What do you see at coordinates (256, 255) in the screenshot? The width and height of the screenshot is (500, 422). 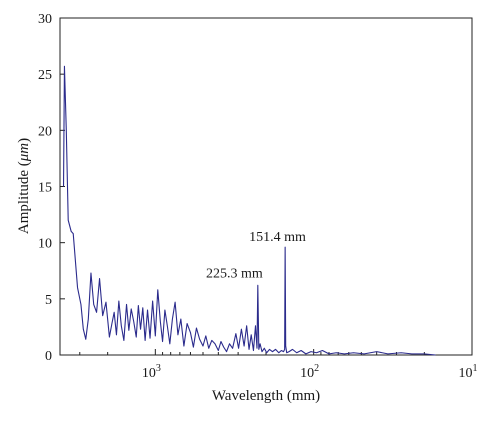 I see `annotations: 225.3 mm 151.4 mm` at bounding box center [256, 255].